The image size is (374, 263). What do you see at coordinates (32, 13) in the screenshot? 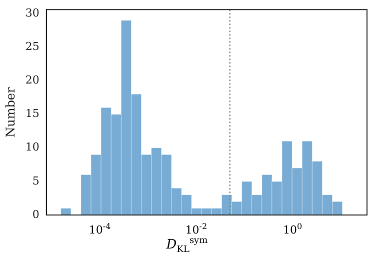
I see `y-tick-label: 30` at bounding box center [32, 13].